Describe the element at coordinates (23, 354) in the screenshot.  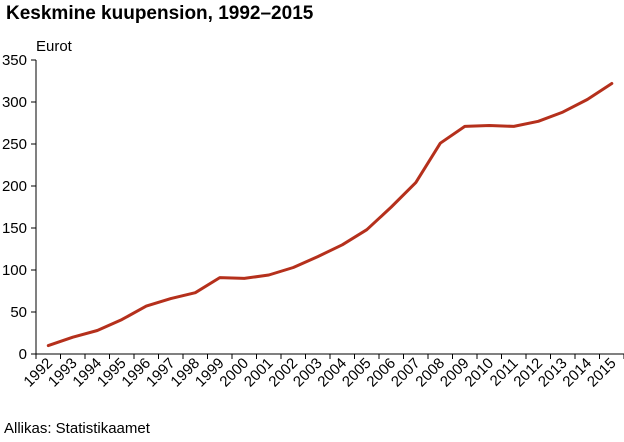
I see `y-tick-label: 0` at that location.